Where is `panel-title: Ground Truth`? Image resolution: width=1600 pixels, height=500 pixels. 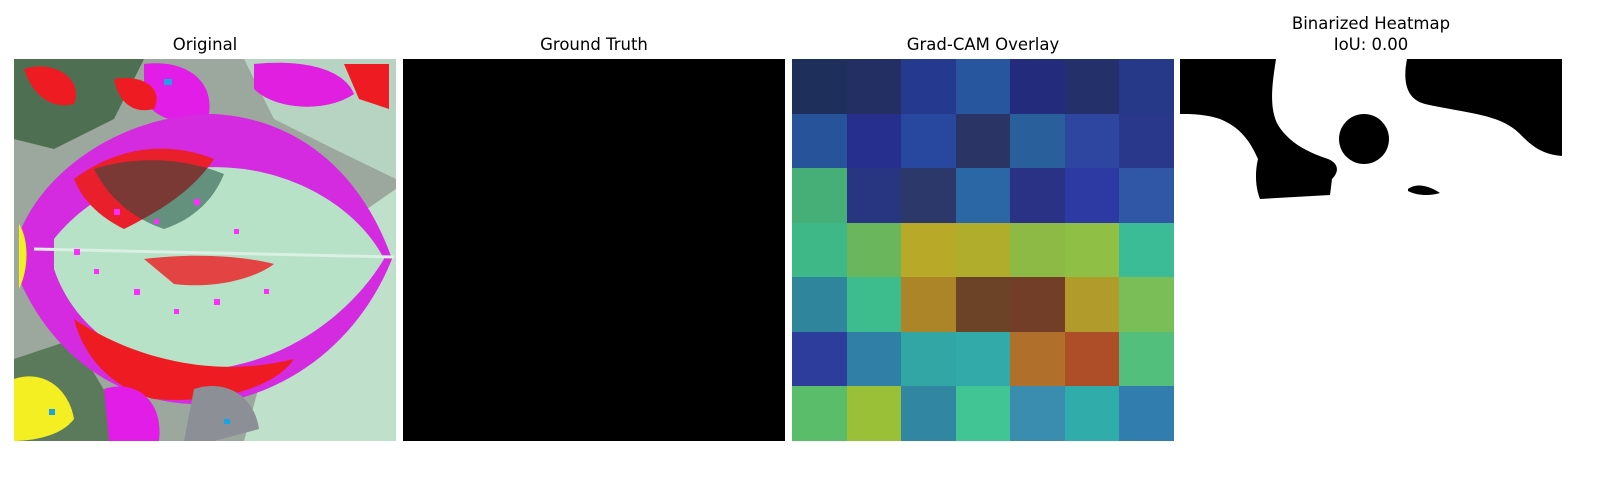
panel-title: Ground Truth is located at coordinates (594, 44).